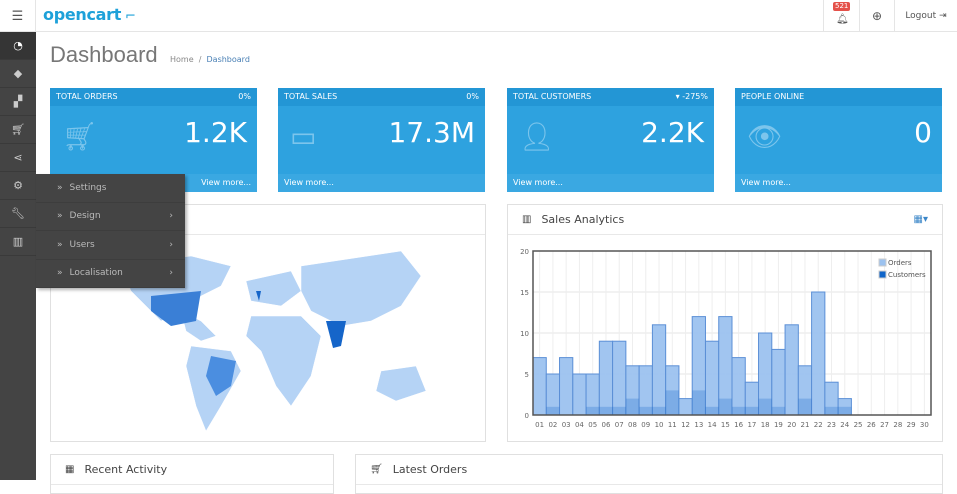 Image resolution: width=957 pixels, height=494 pixels. I want to click on sidebar-item-marketing: ⋖, so click(18, 158).